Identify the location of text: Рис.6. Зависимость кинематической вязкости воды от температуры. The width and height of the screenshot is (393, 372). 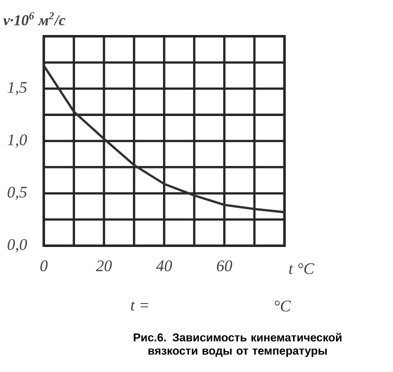
(238, 344).